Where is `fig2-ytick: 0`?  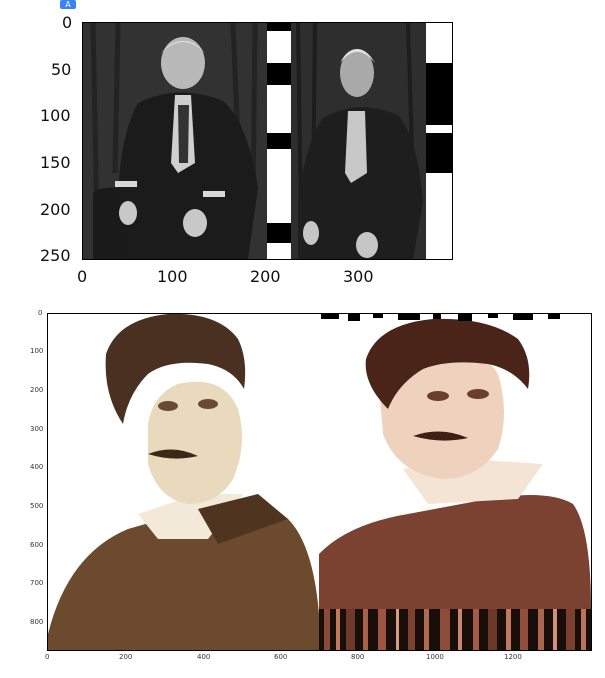
fig2-ytick: 0 is located at coordinates (40, 313).